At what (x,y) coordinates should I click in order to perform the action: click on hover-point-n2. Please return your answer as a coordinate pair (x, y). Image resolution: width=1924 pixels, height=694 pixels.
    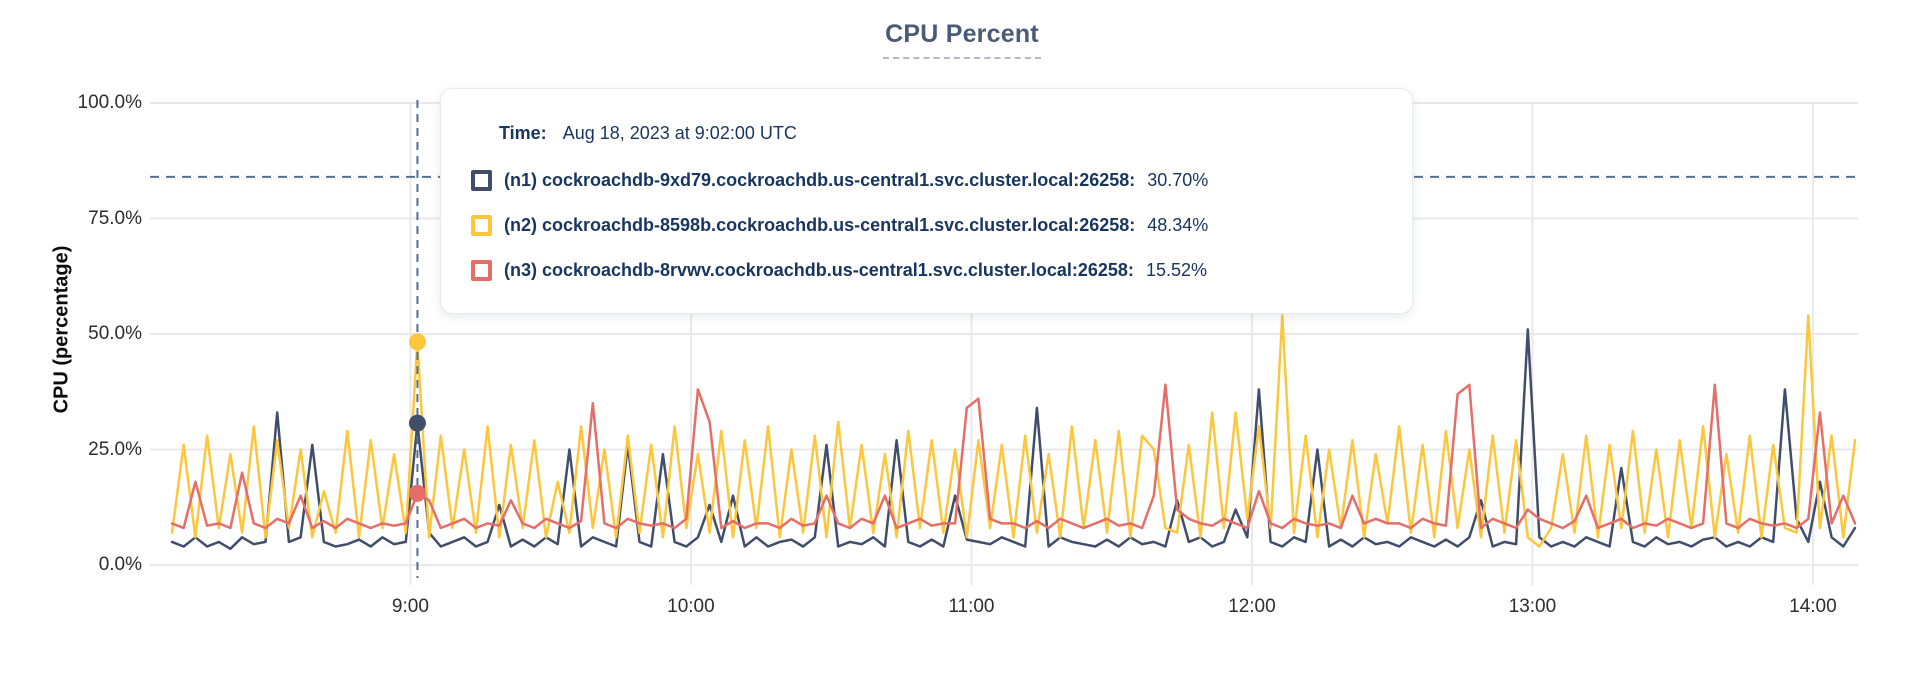
    Looking at the image, I should click on (417, 342).